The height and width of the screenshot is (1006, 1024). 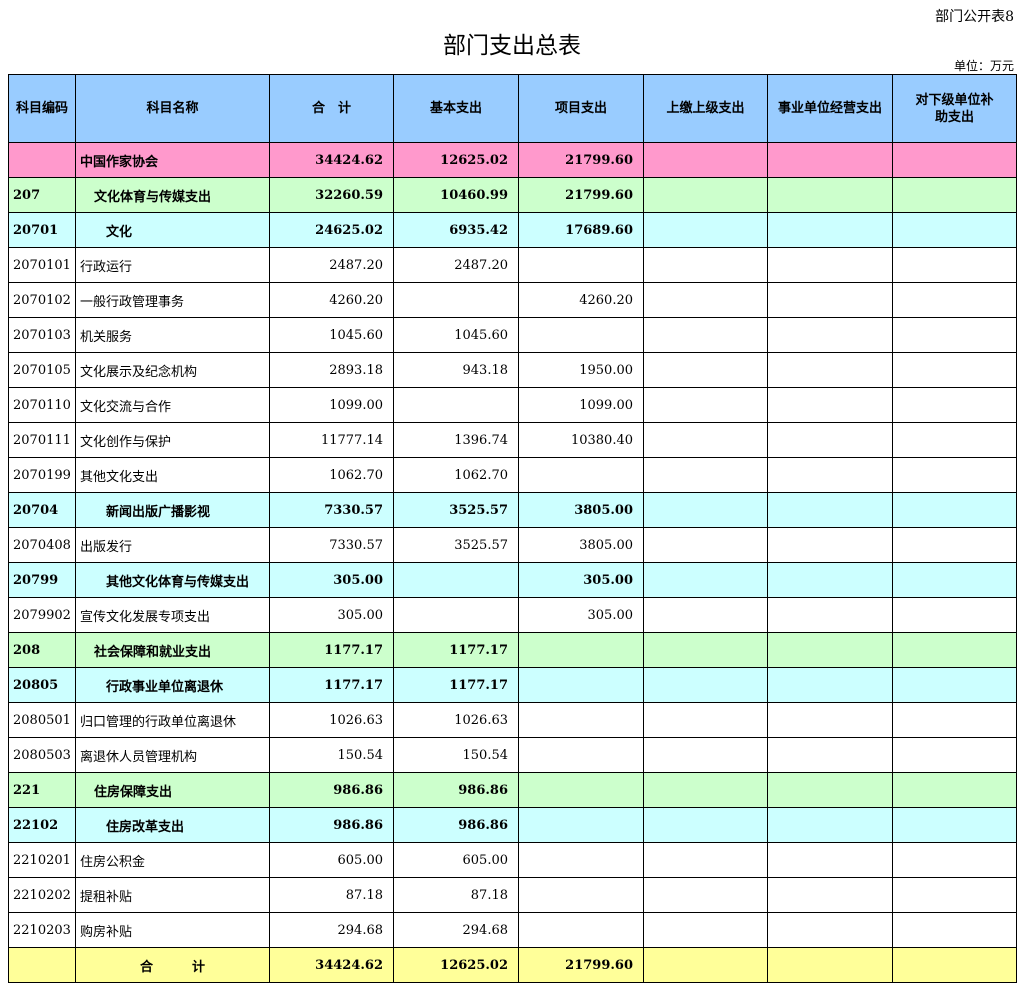 I want to click on name-cell: 购房补贴, so click(x=172, y=930).